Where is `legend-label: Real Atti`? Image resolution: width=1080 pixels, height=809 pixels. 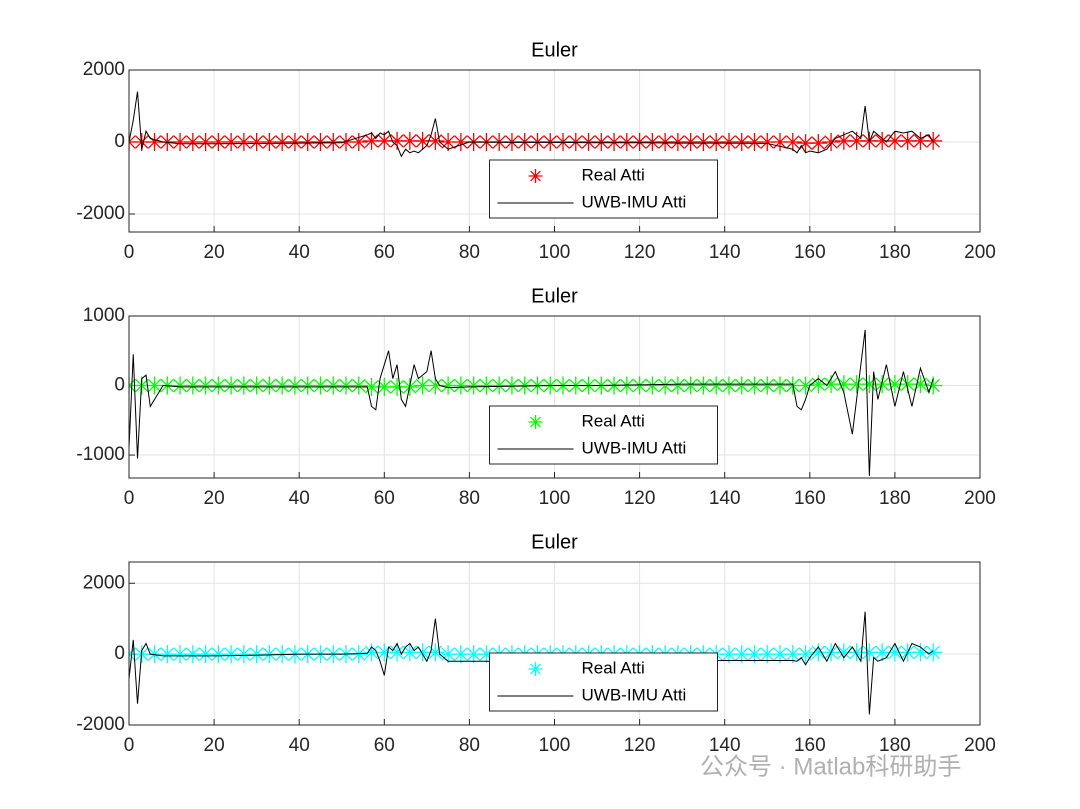
legend-label: Real Atti is located at coordinates (613, 667).